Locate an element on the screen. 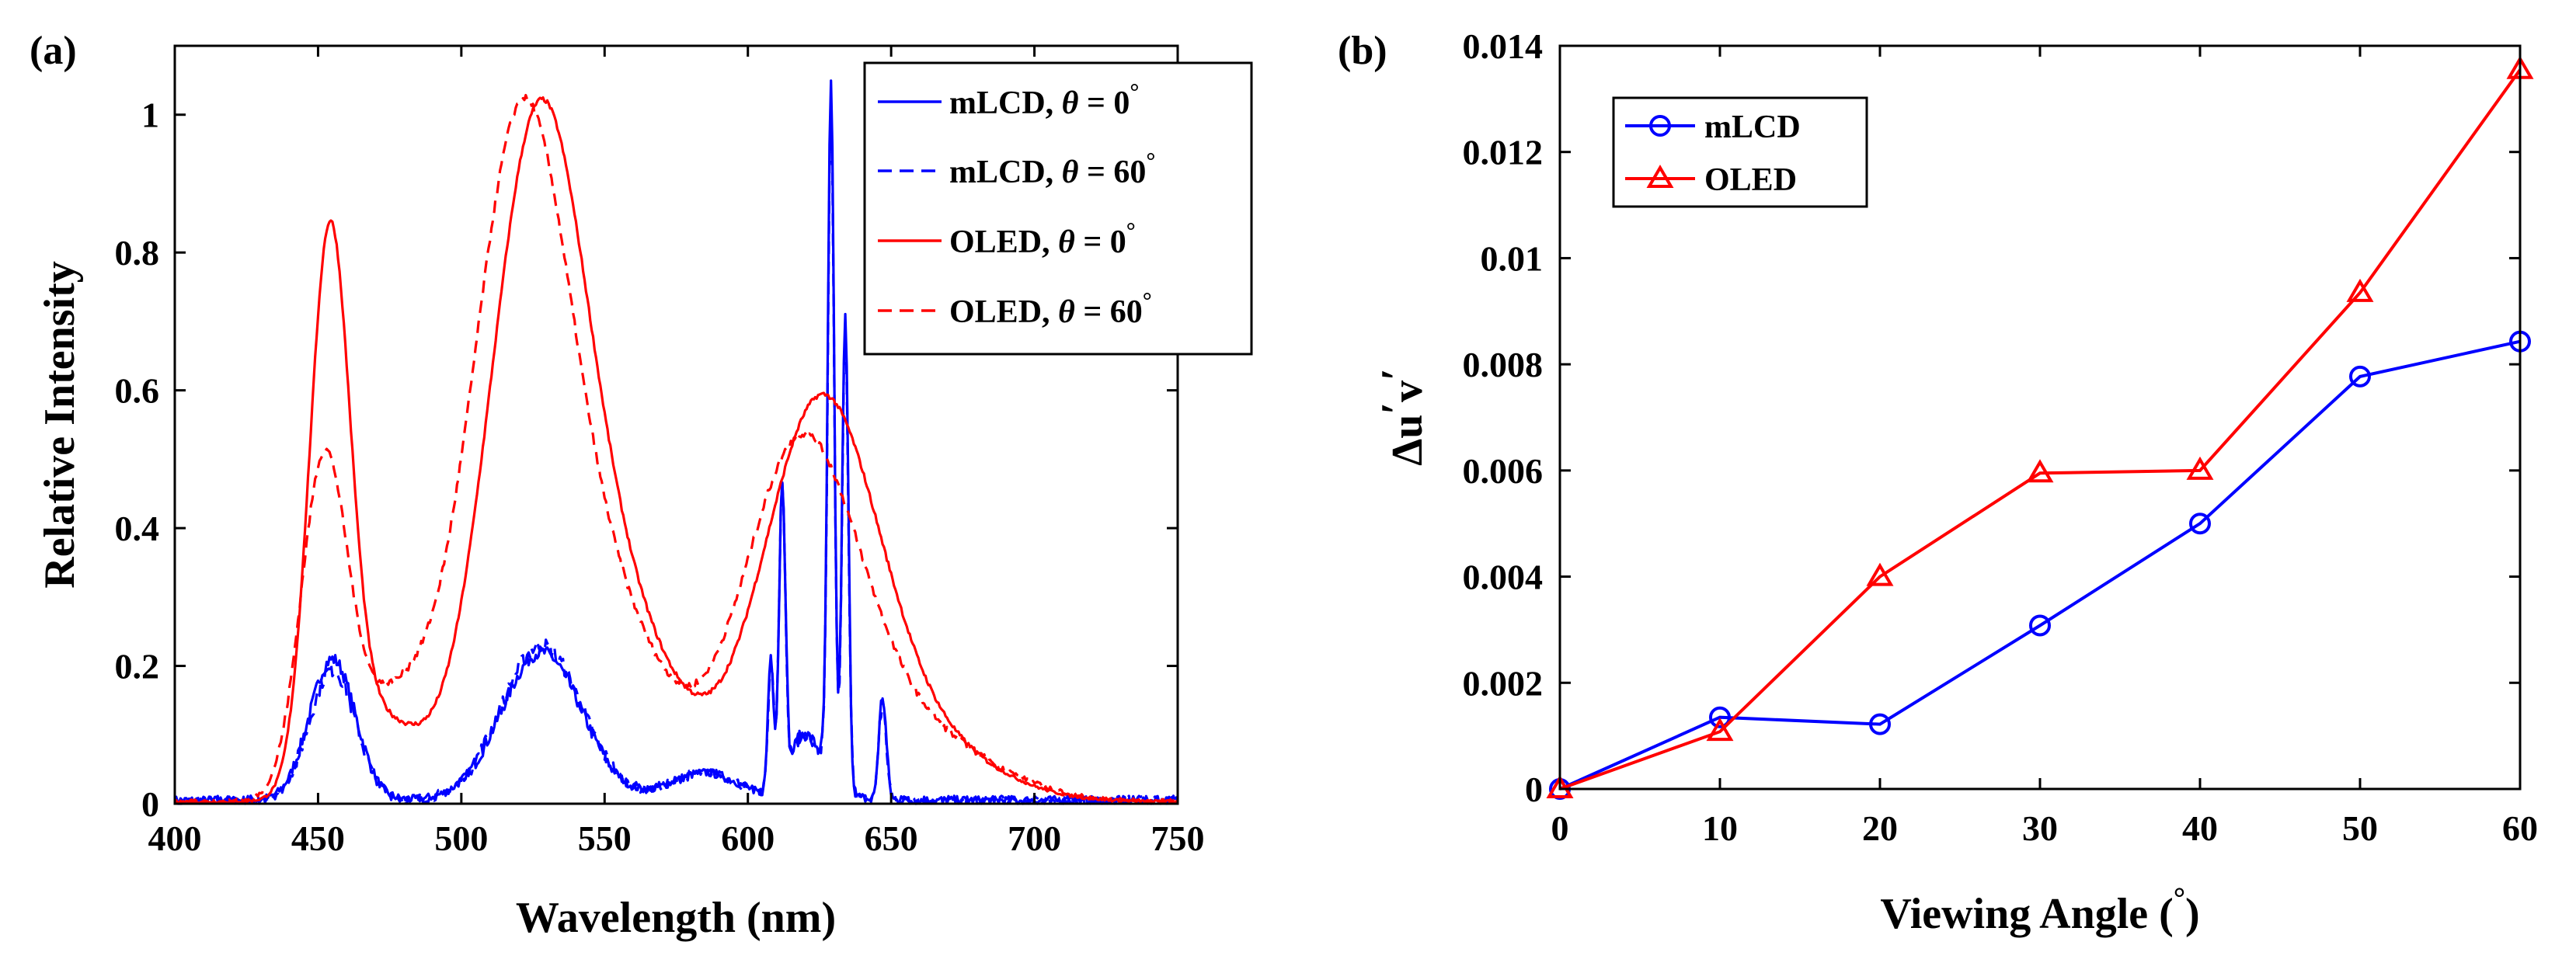  panel-b-y-tick-label: 0.01 is located at coordinates (1512, 258).